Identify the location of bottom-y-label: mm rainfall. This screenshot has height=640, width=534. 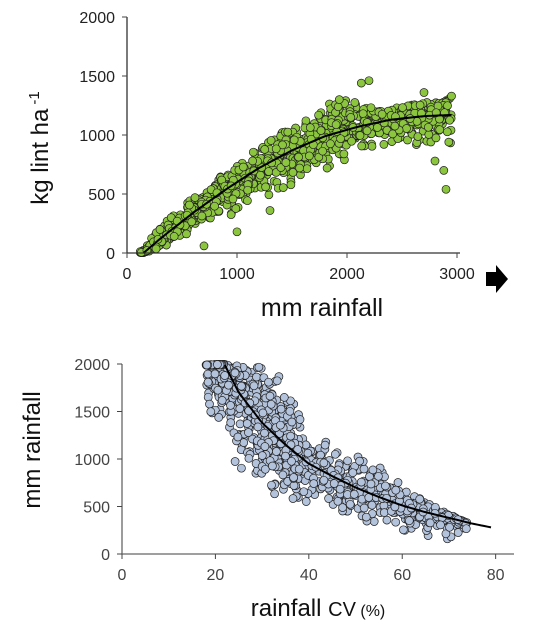
(32, 449).